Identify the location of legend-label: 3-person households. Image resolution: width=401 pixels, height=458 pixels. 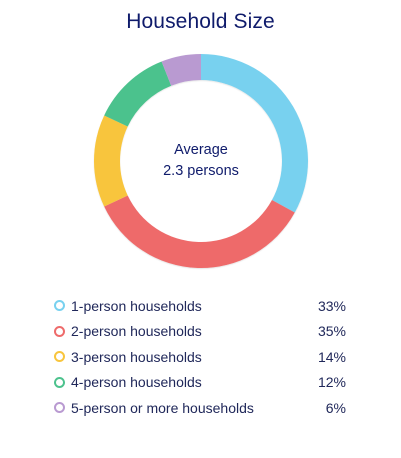
(136, 356).